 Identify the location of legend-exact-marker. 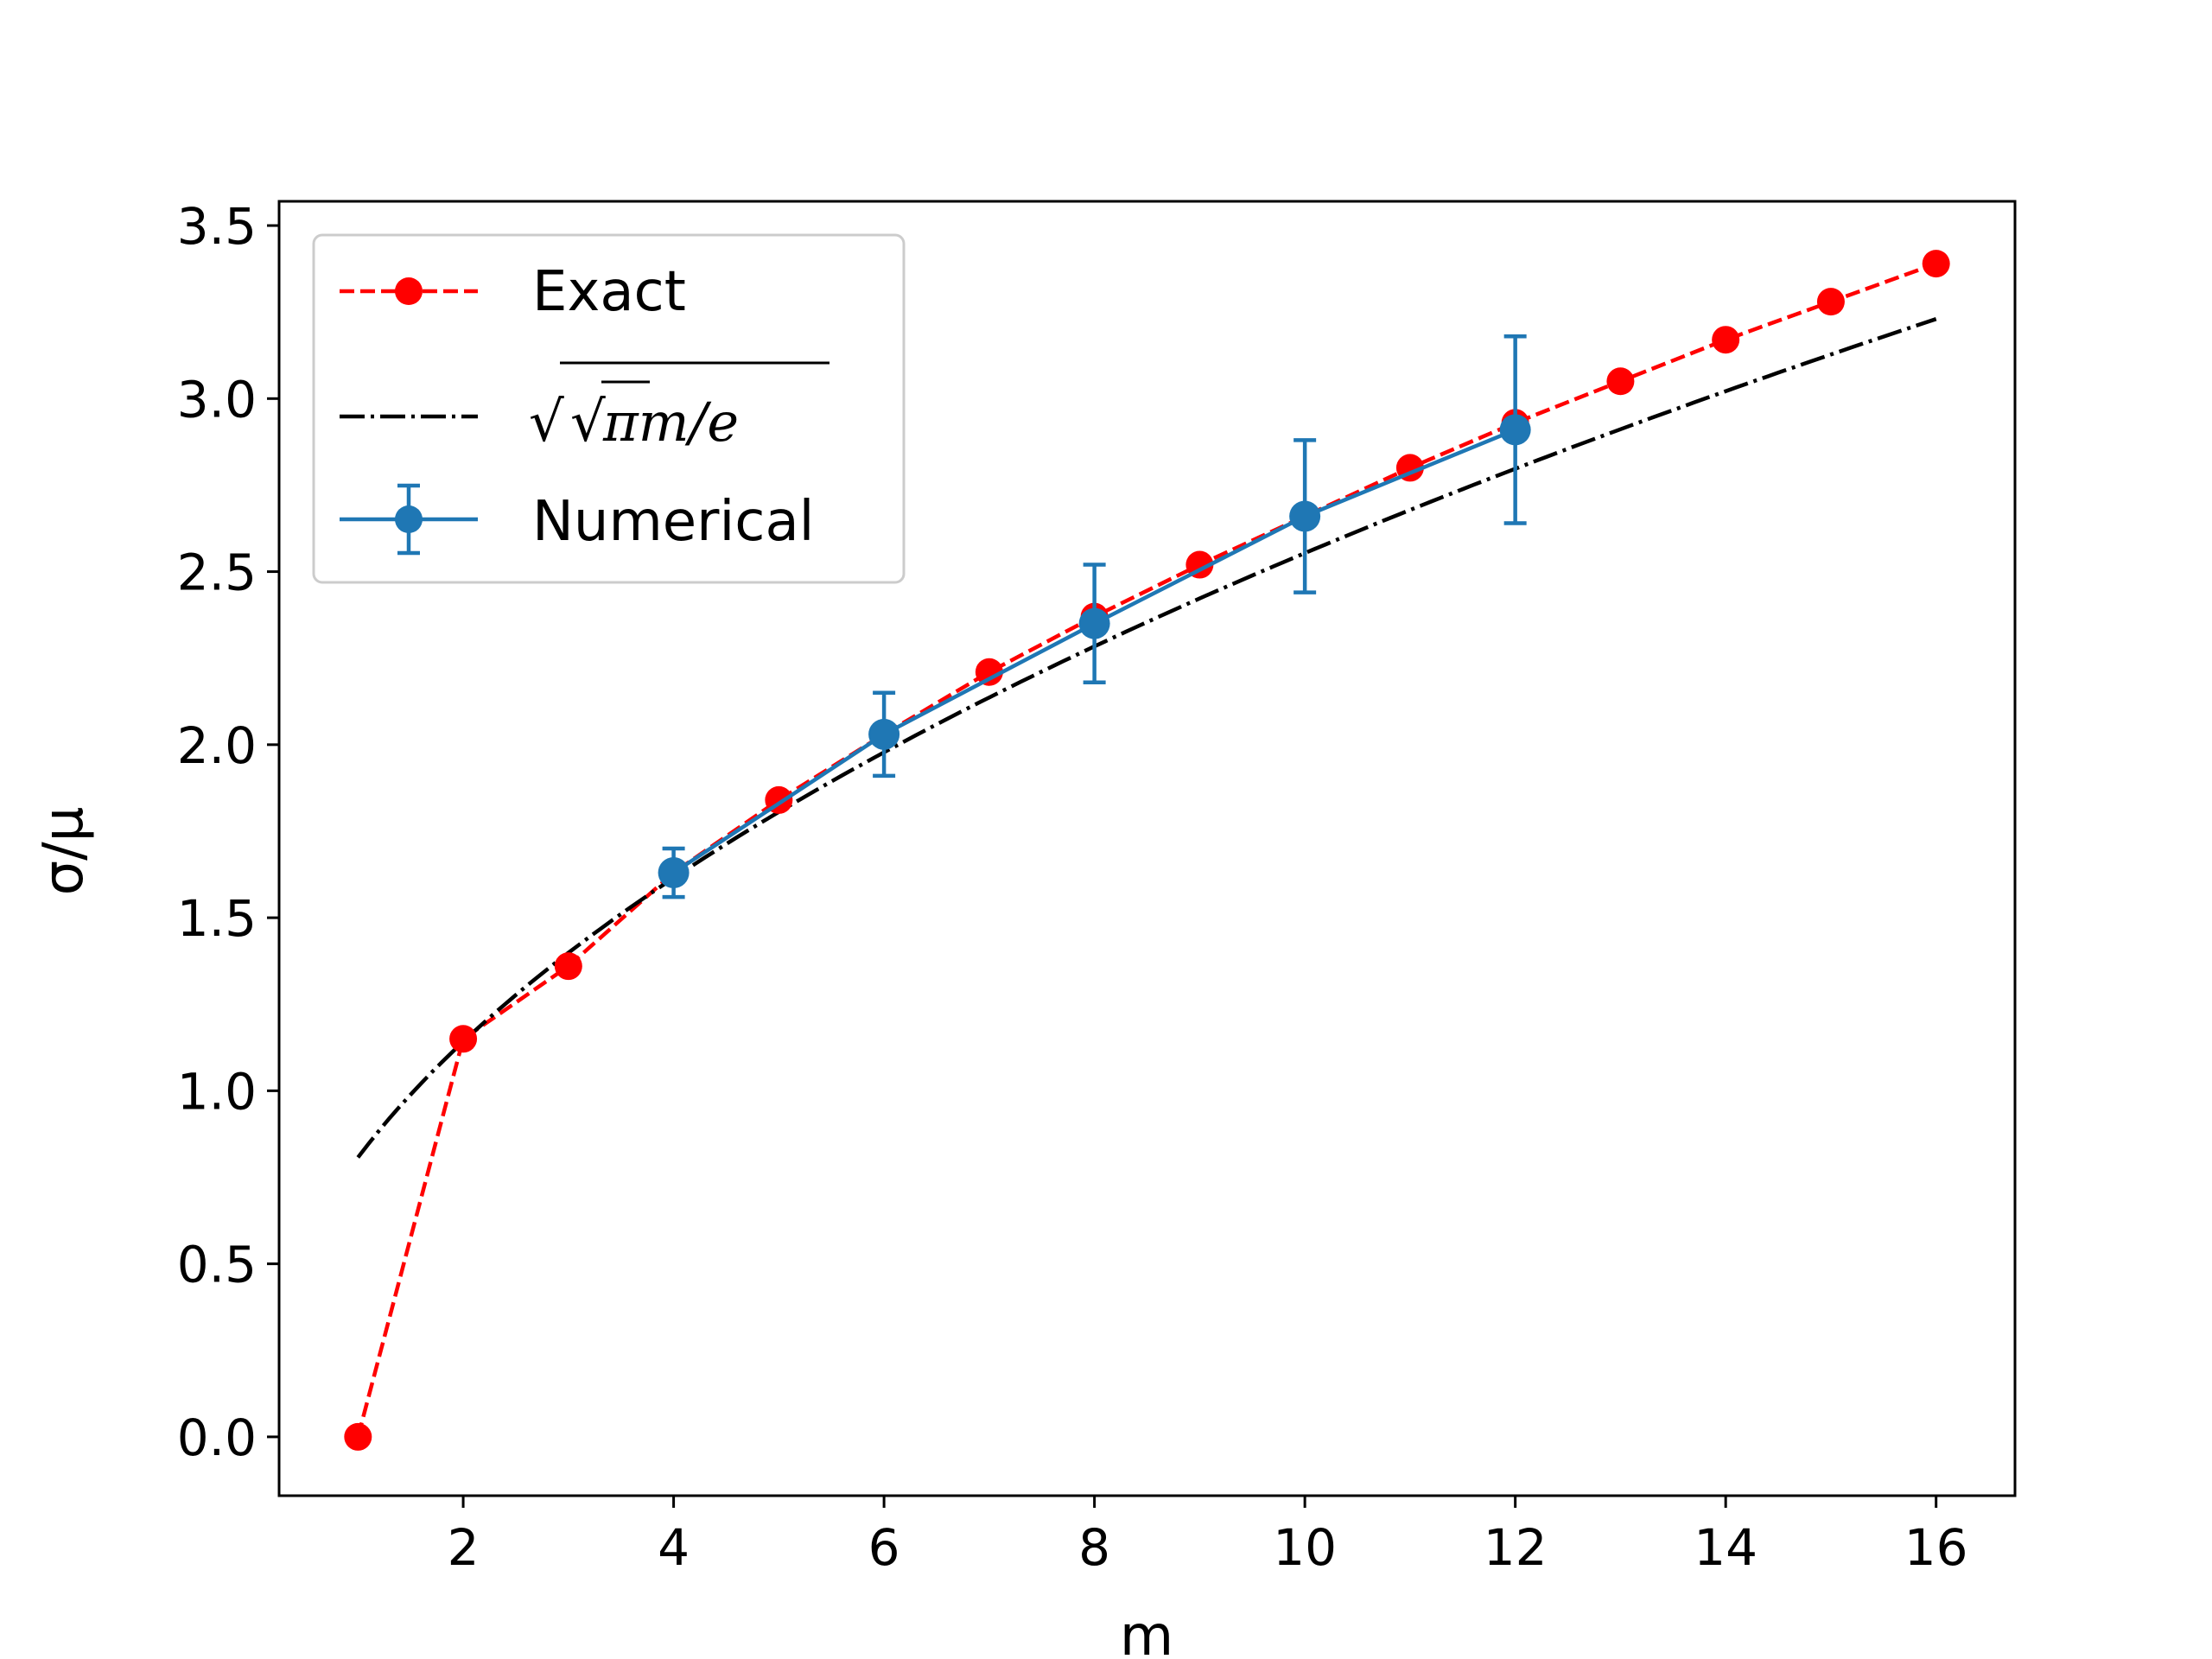
(409, 291).